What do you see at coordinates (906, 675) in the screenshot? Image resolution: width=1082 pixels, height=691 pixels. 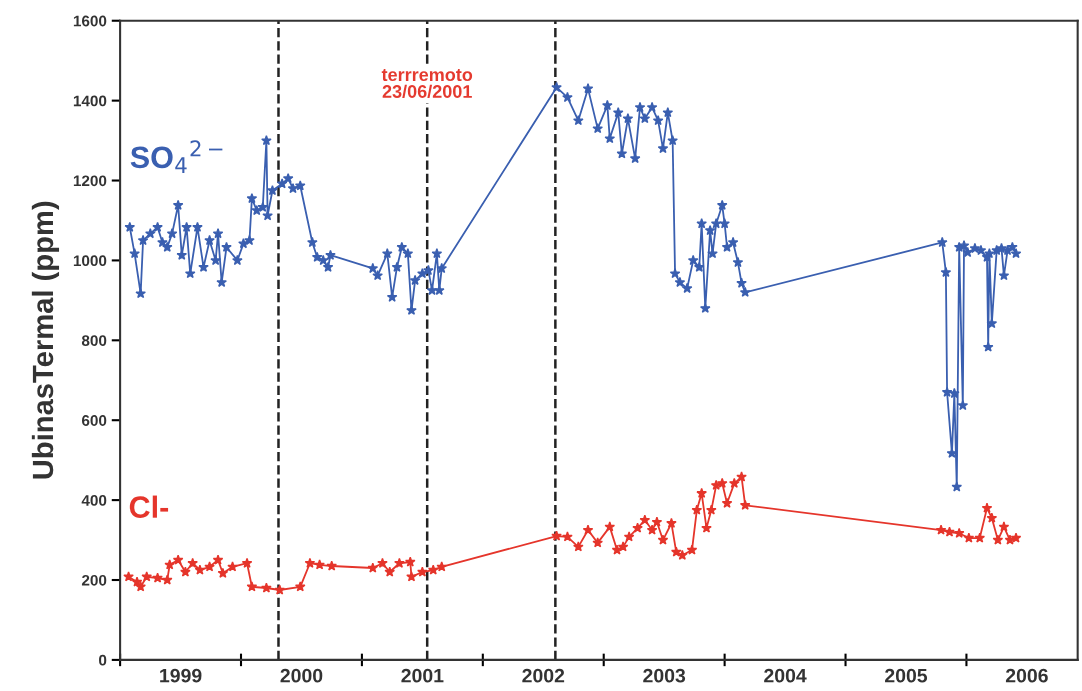 I see `x-tick-label: 2005` at bounding box center [906, 675].